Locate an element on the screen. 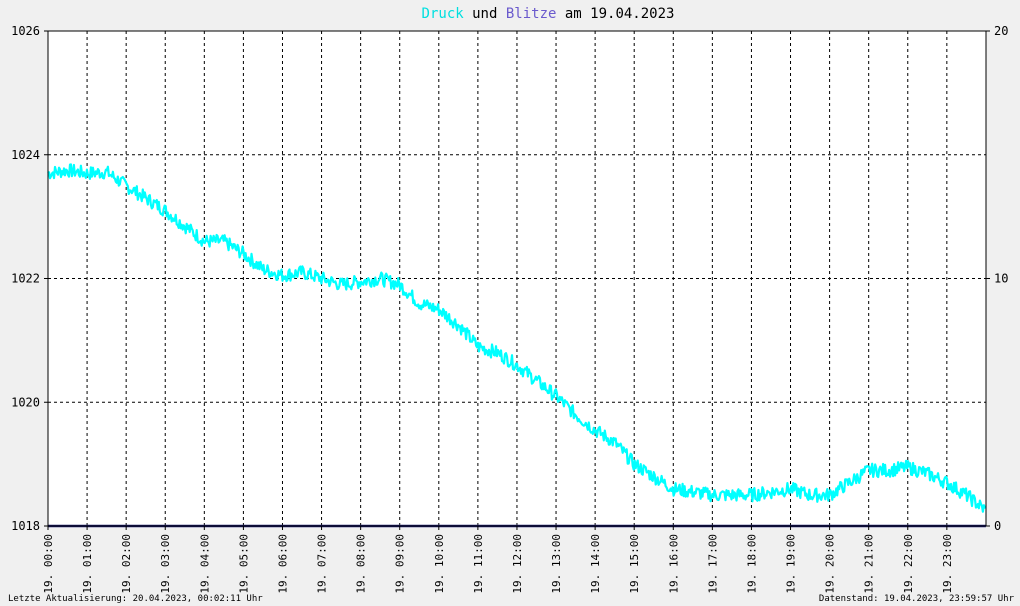 This screenshot has width=1020, height=606. x-tick-label: 19. 04:00 is located at coordinates (204, 564).